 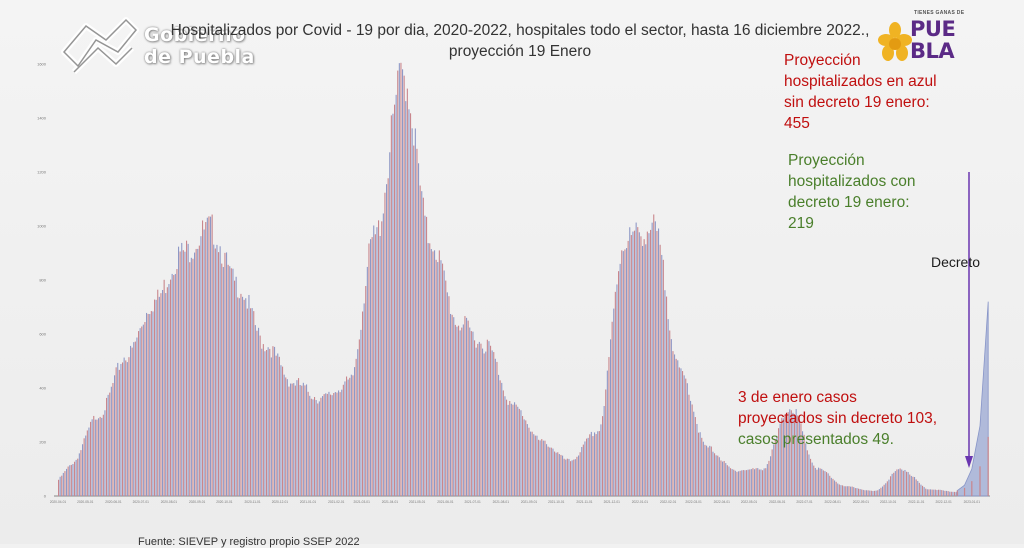 What do you see at coordinates (45, 496) in the screenshot?
I see `y-tick-label: 0` at bounding box center [45, 496].